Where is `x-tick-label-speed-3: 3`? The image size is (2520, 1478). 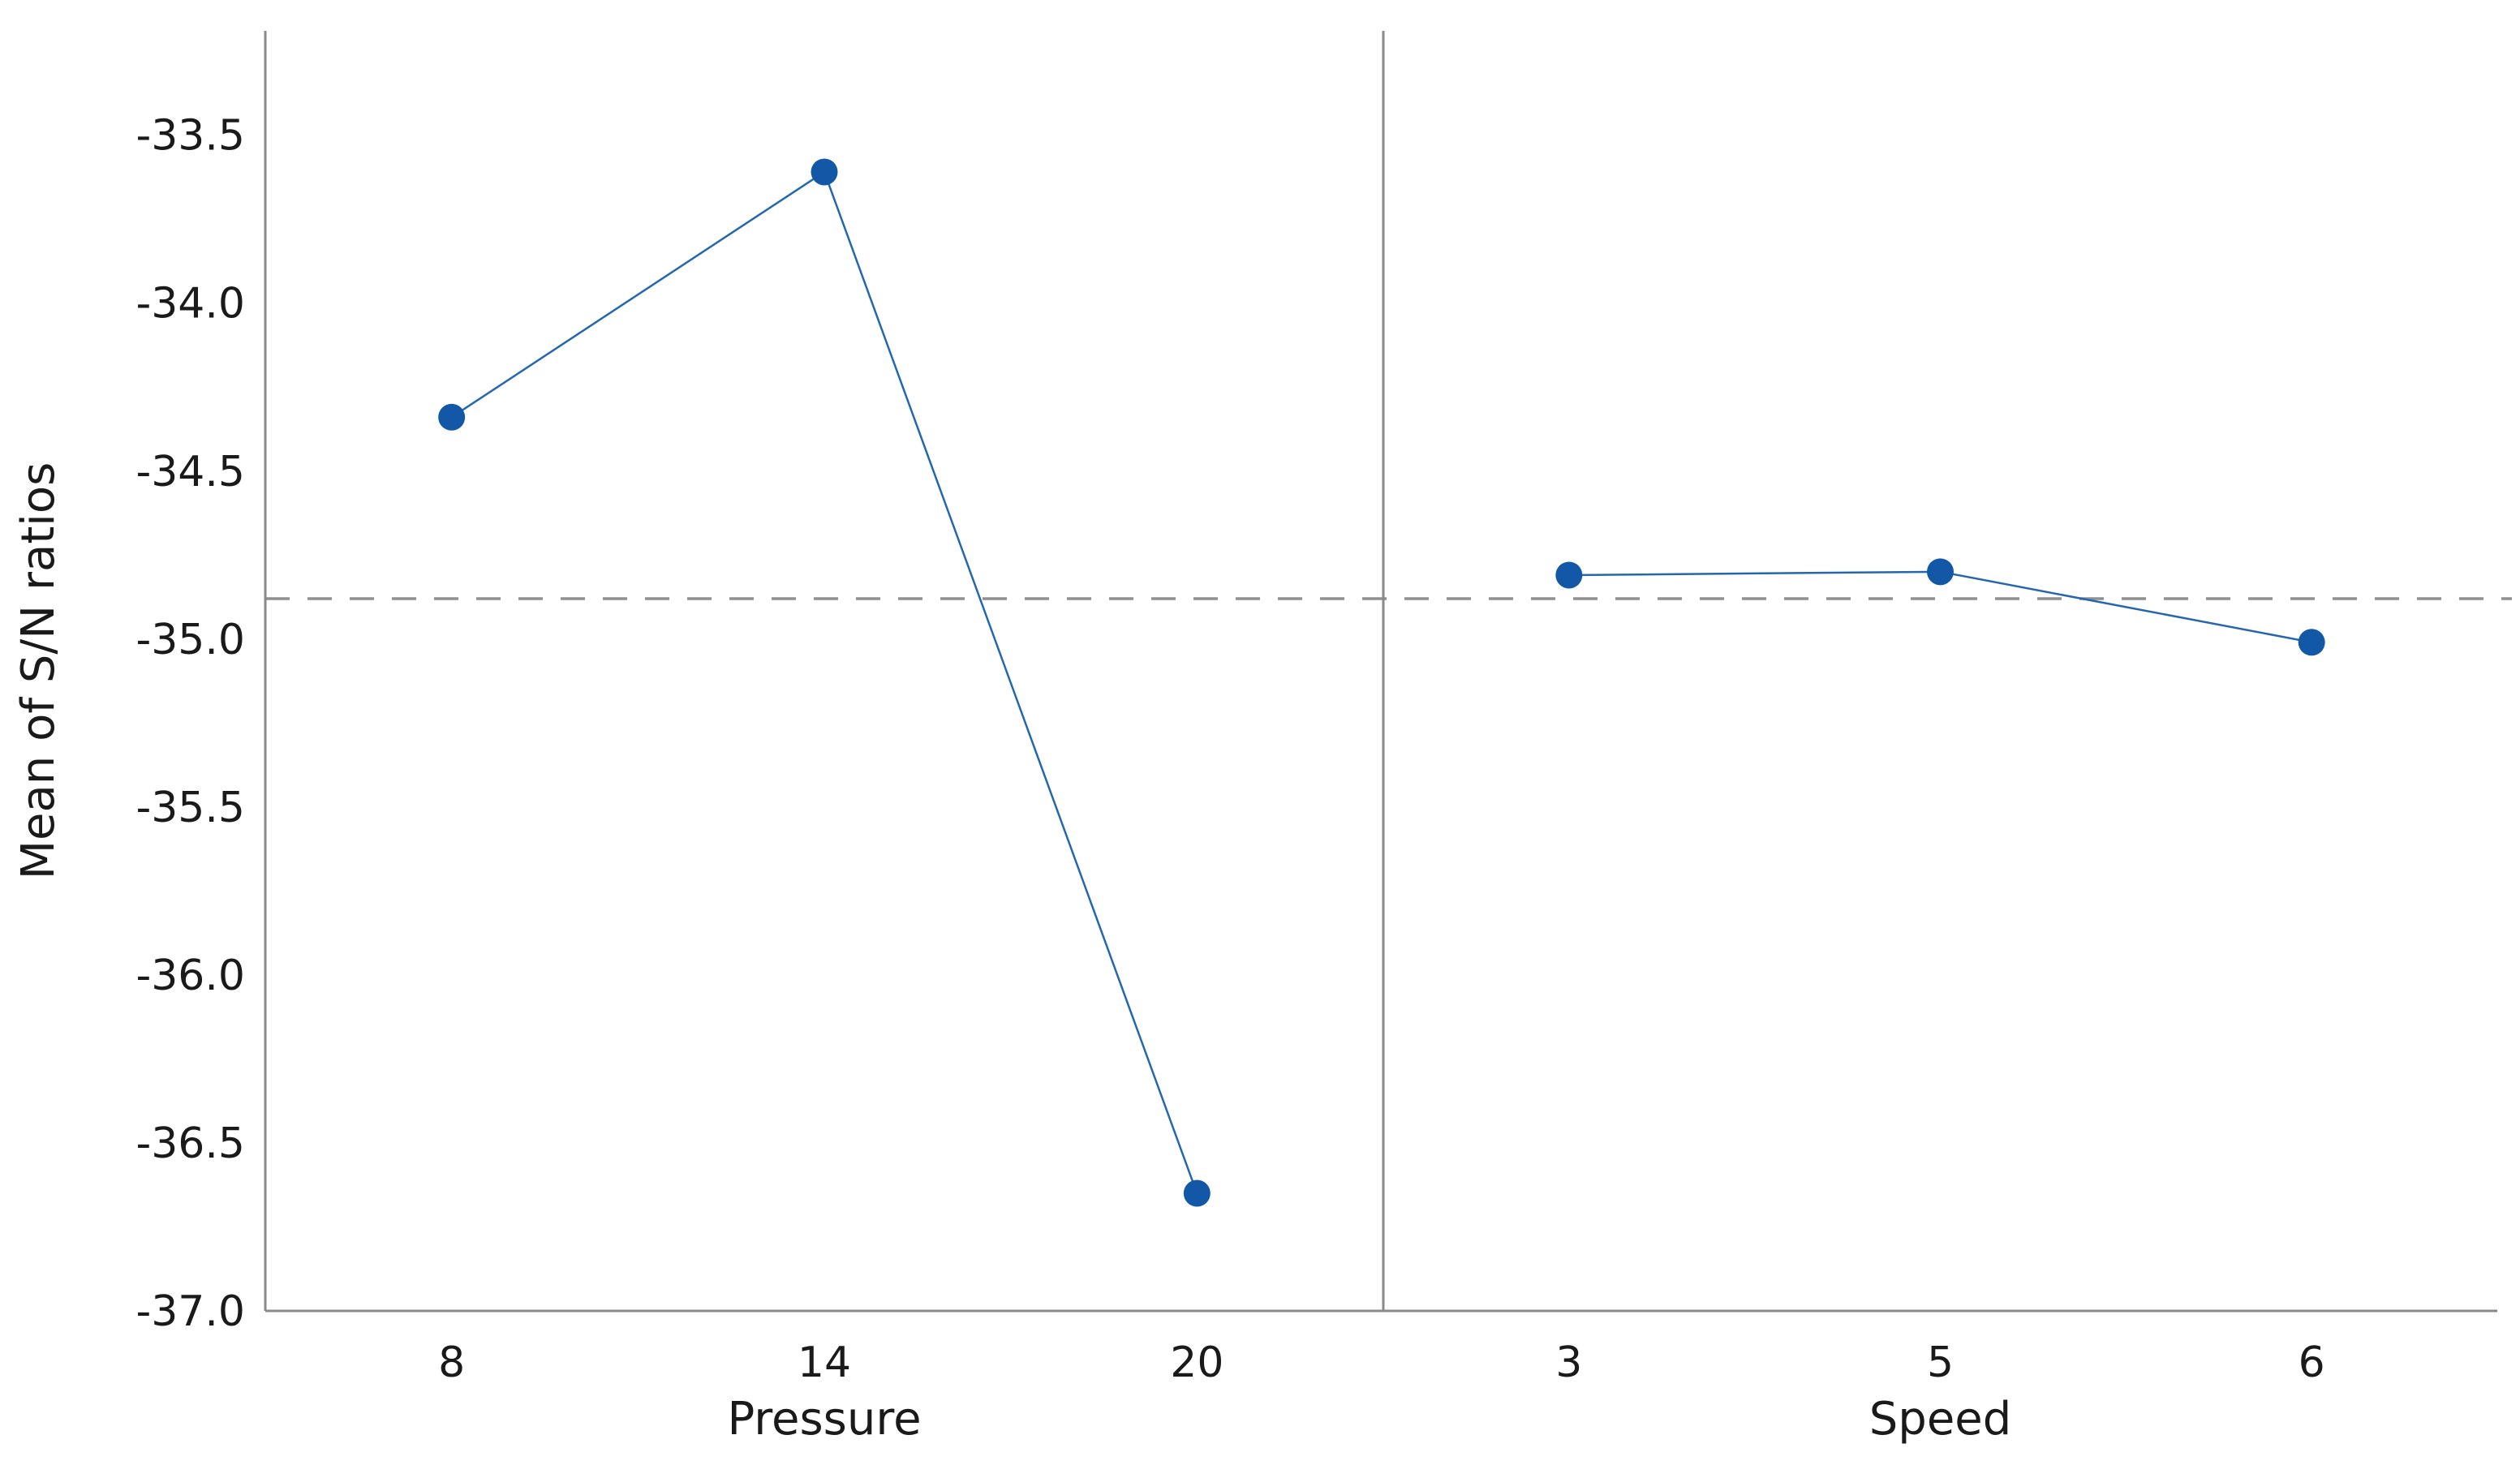 x-tick-label-speed-3: 3 is located at coordinates (1568, 1362).